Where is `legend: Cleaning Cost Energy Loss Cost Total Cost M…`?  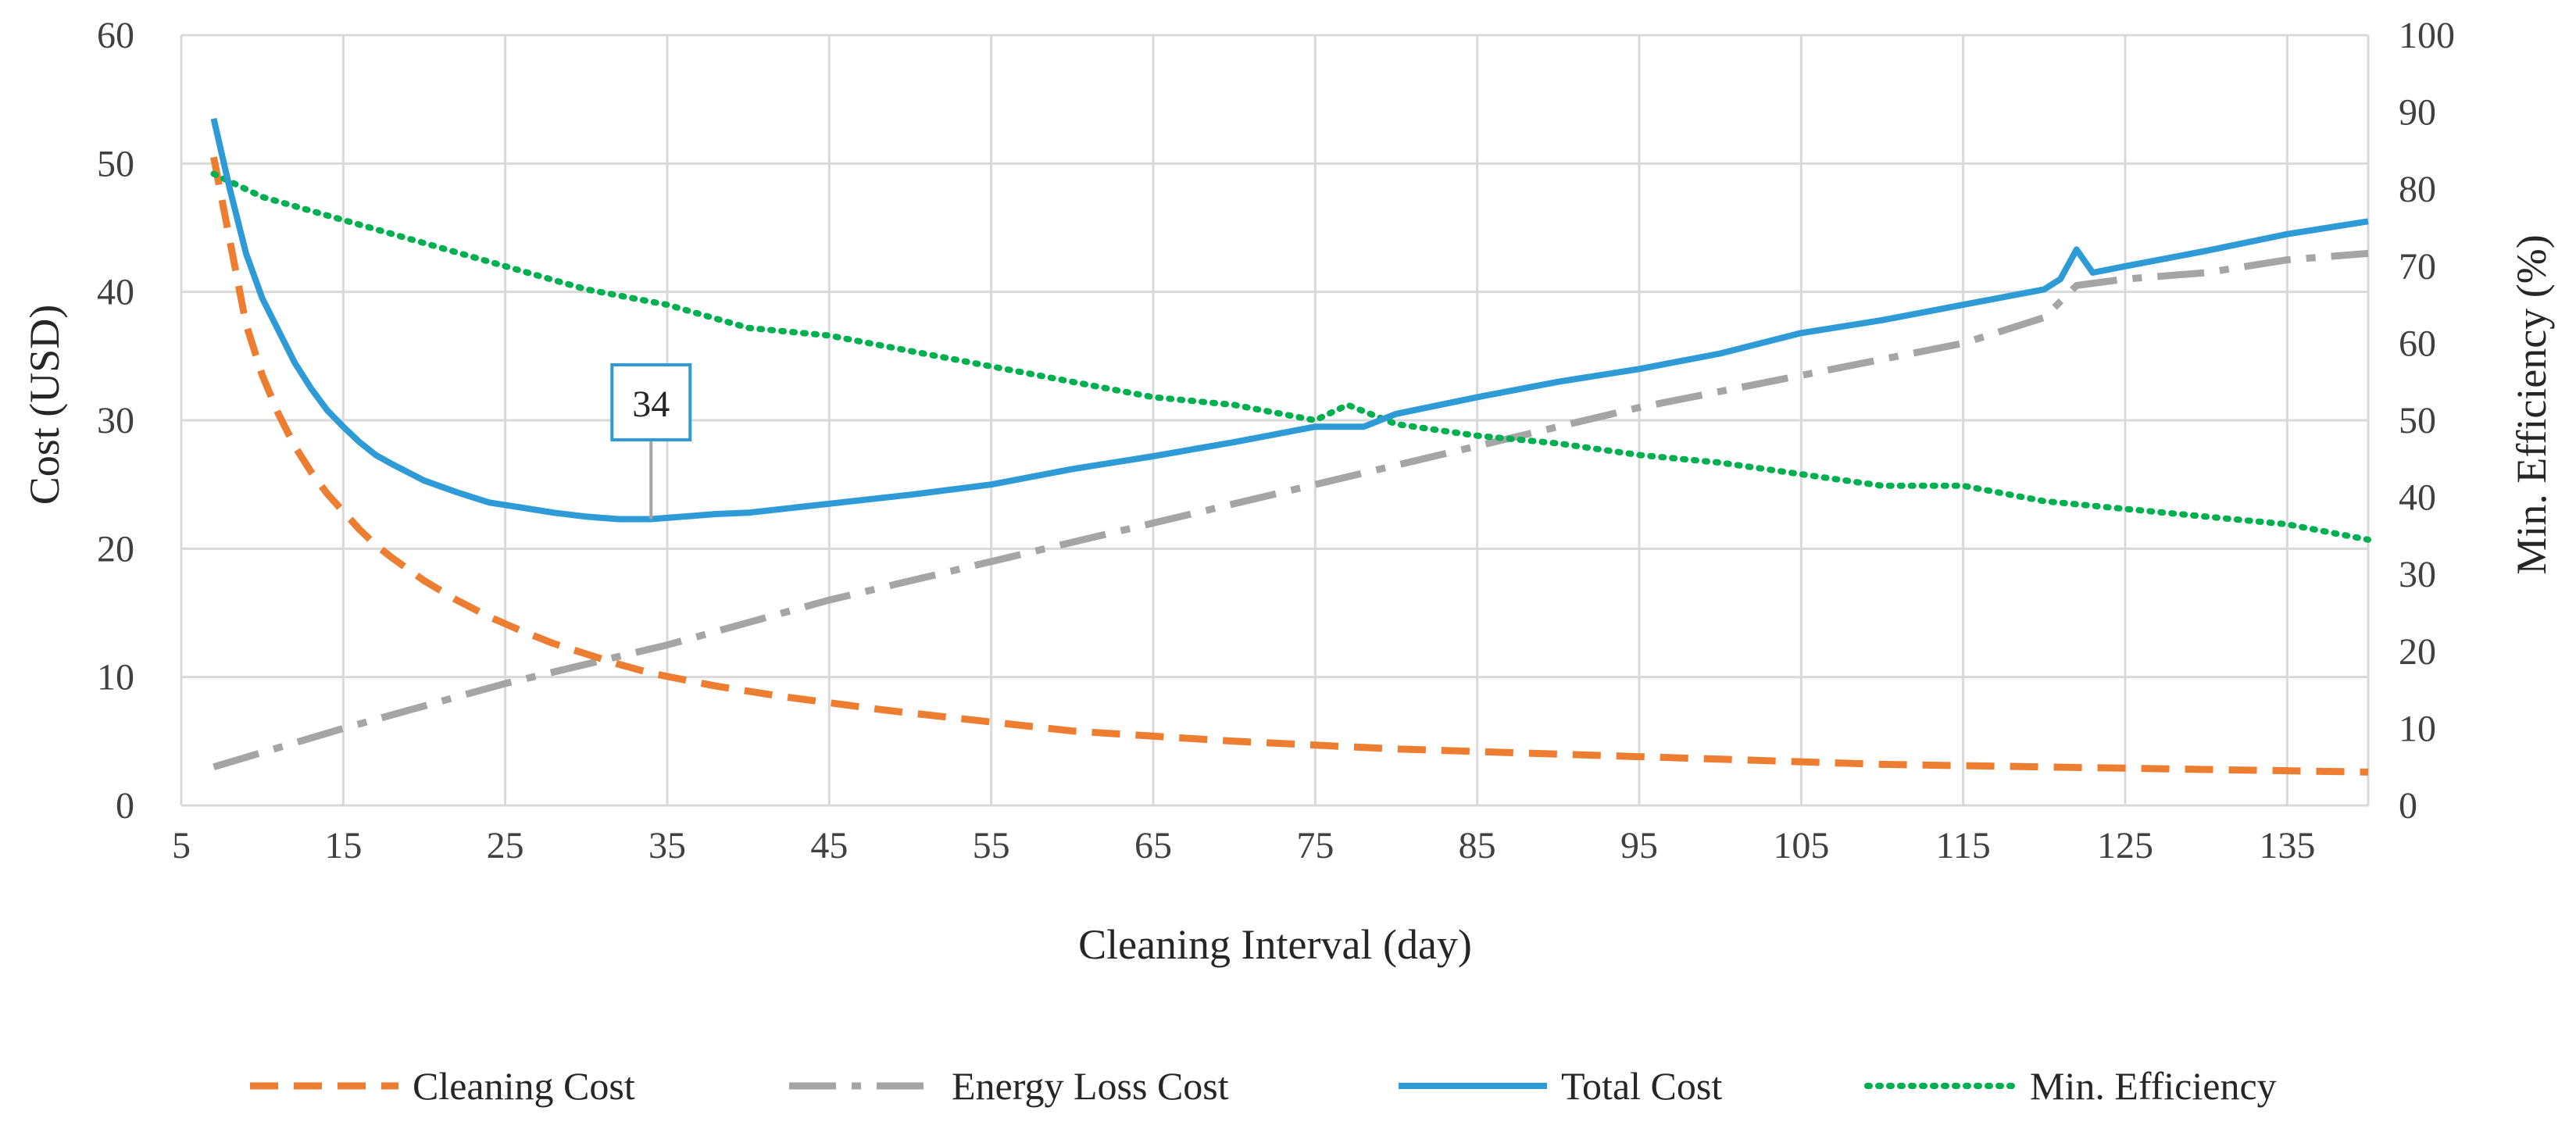
legend: Cleaning Cost Energy Loss Cost Total Cost M… is located at coordinates (1263, 1086).